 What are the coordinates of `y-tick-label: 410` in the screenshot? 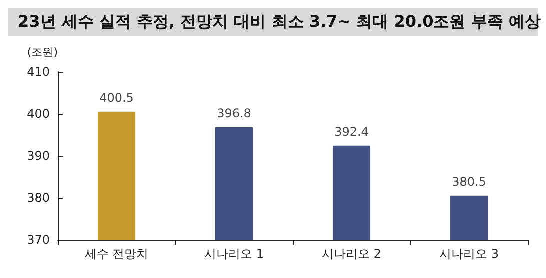 It's located at (38, 72).